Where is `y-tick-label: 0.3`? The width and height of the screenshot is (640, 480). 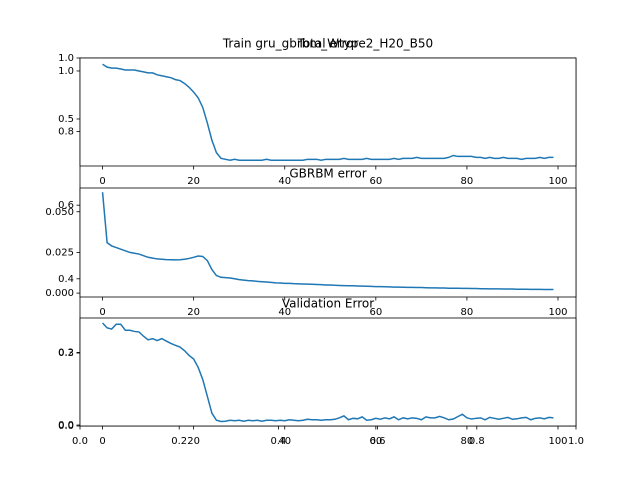 y-tick-label: 0.3 is located at coordinates (66, 353).